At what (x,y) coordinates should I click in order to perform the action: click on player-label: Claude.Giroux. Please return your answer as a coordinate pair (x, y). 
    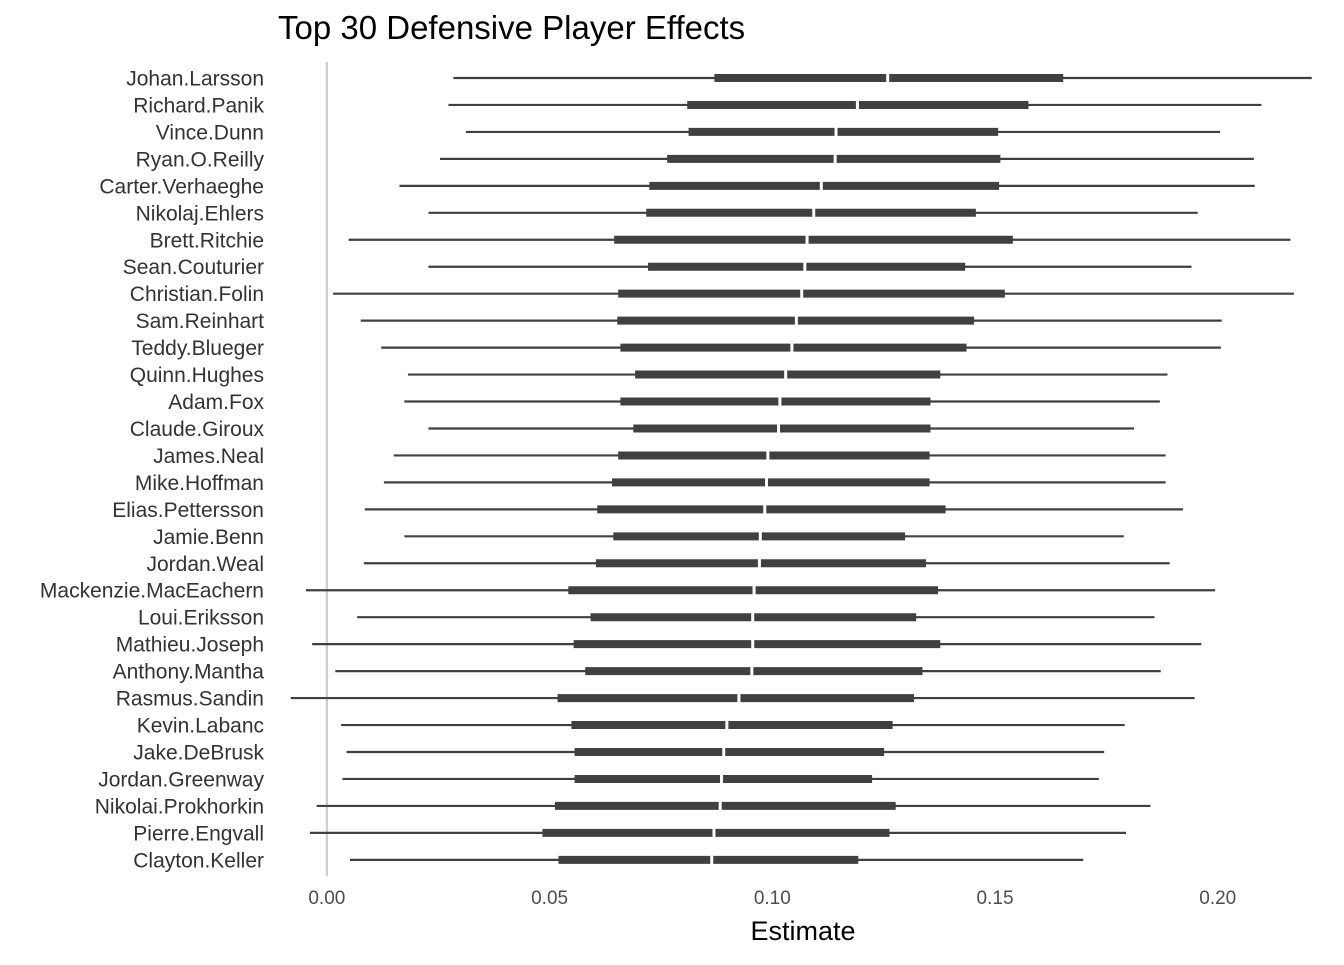
    Looking at the image, I should click on (197, 429).